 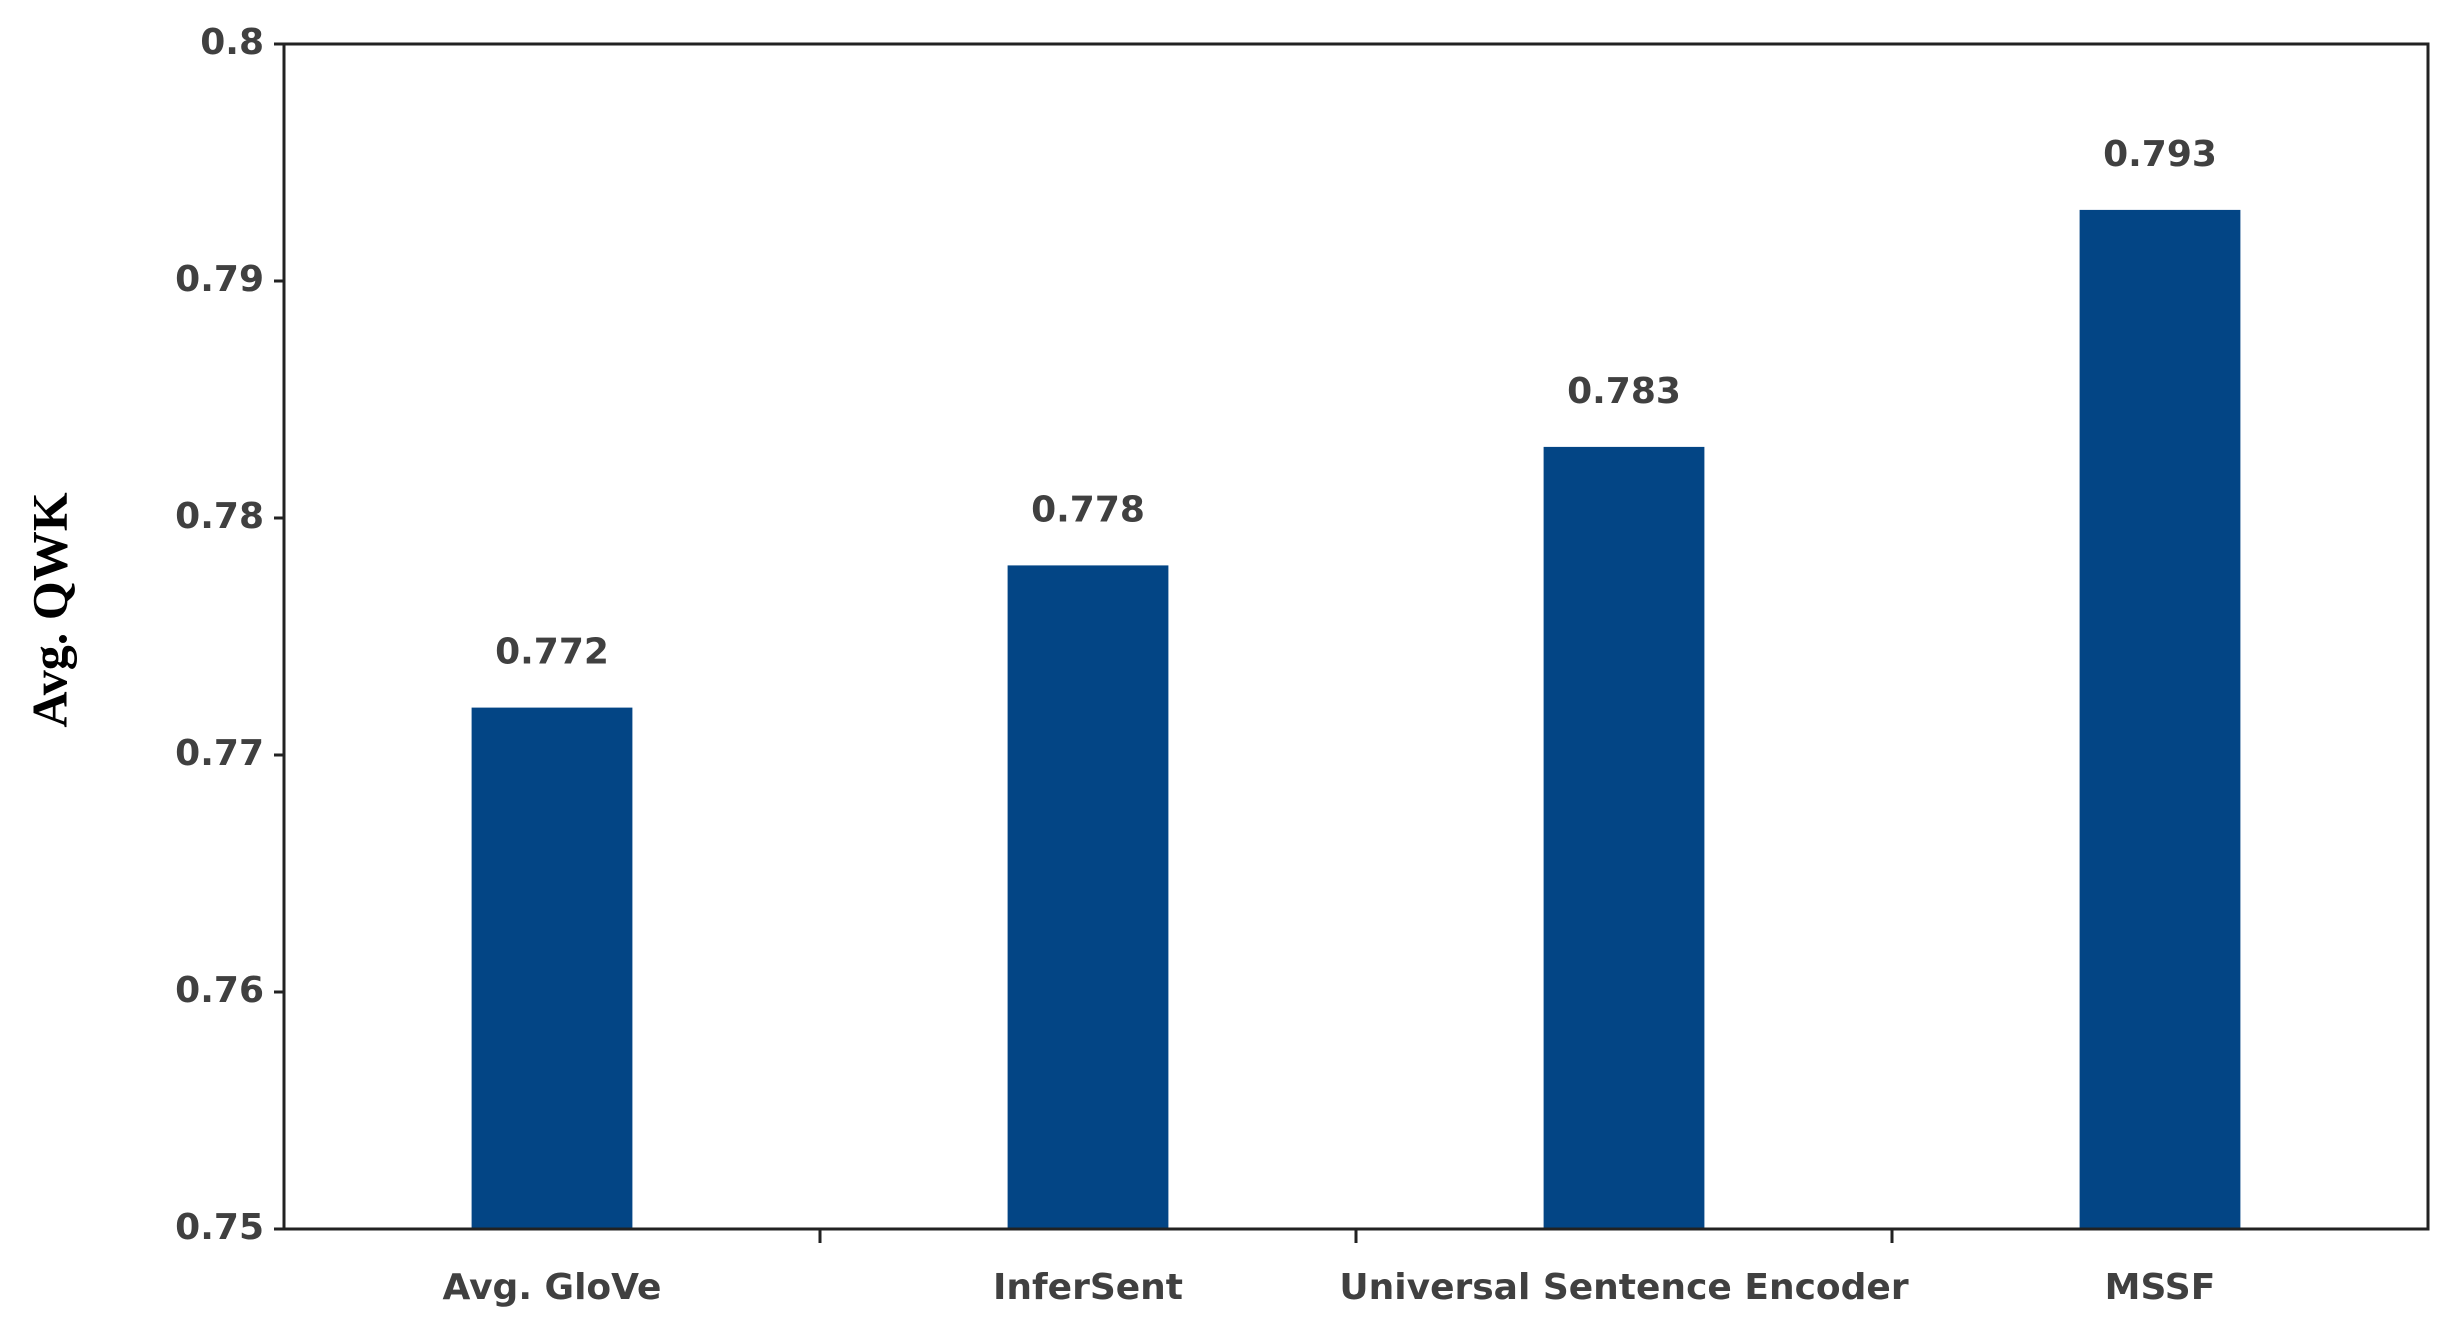 What do you see at coordinates (219, 516) in the screenshot?
I see `y-tick-label: 0.78` at bounding box center [219, 516].